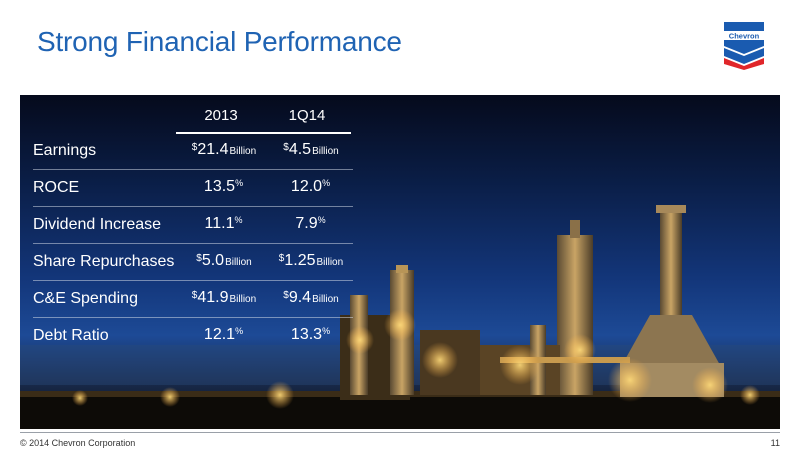 This screenshot has width=800, height=451. Describe the element at coordinates (300, 260) in the screenshot. I see `value-number: 1.25` at that location.